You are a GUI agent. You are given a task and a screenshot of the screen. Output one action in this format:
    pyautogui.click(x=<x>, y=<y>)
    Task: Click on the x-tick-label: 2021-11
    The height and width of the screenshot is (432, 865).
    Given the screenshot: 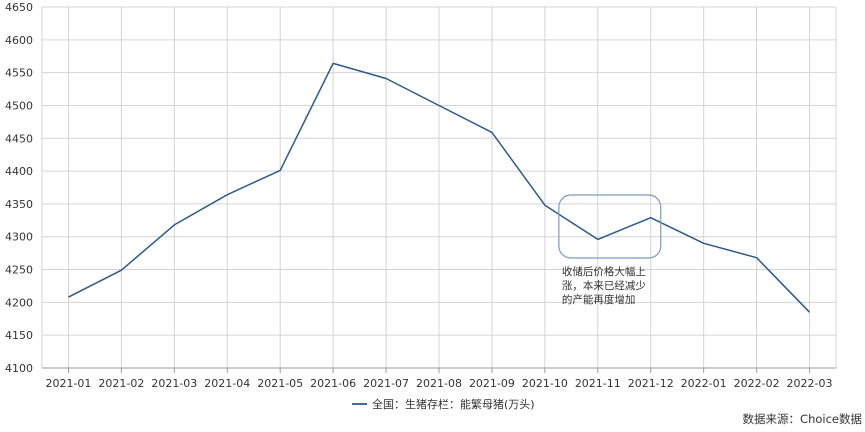 What is the action you would take?
    pyautogui.click(x=598, y=383)
    